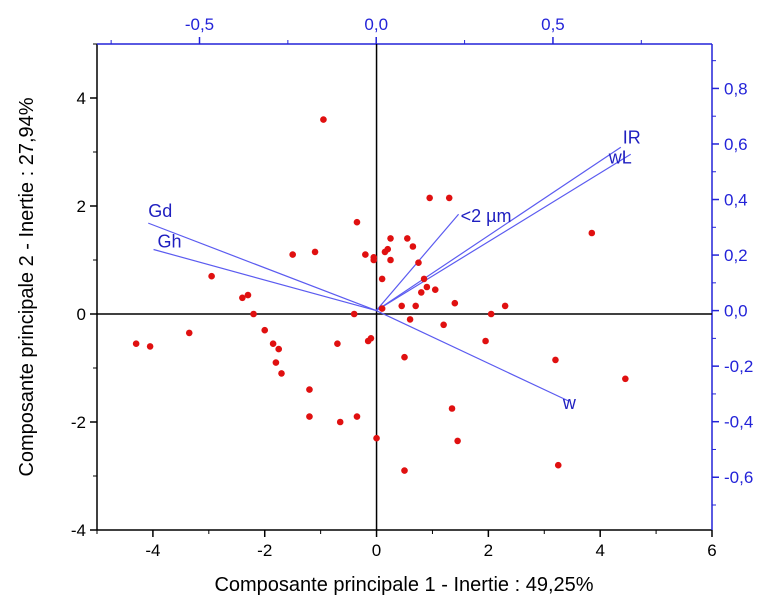 This screenshot has height=606, width=758. What do you see at coordinates (599, 550) in the screenshot?
I see `x-tick-label: 4` at bounding box center [599, 550].